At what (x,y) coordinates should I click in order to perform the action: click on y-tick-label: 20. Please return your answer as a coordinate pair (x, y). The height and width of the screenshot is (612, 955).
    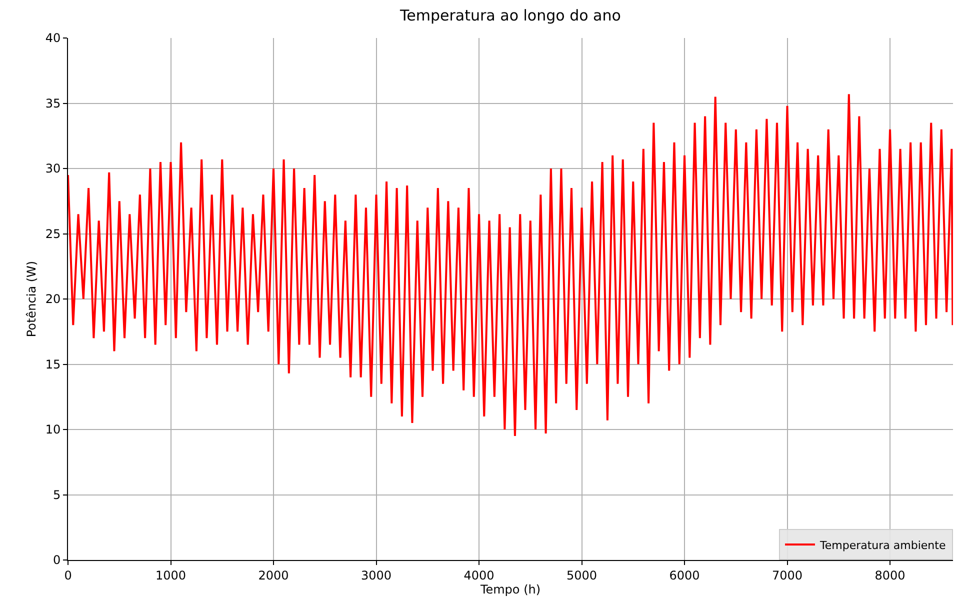
    Looking at the image, I should click on (53, 299).